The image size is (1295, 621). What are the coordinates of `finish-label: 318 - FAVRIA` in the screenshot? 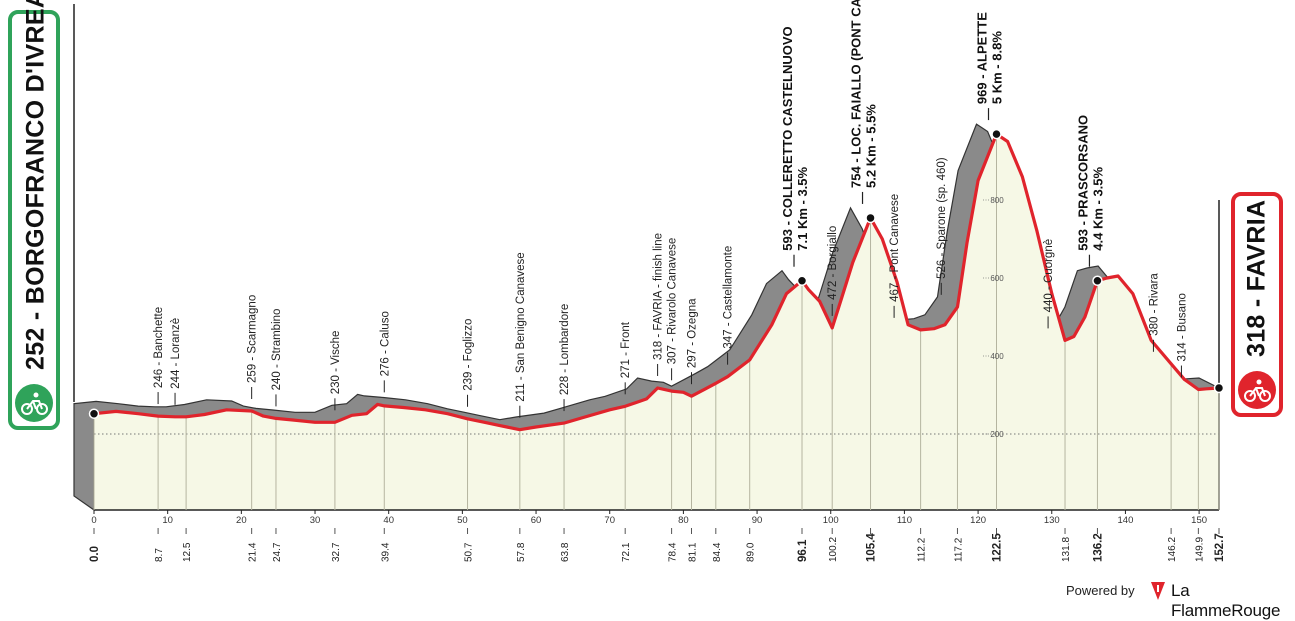 It's located at (1256, 278).